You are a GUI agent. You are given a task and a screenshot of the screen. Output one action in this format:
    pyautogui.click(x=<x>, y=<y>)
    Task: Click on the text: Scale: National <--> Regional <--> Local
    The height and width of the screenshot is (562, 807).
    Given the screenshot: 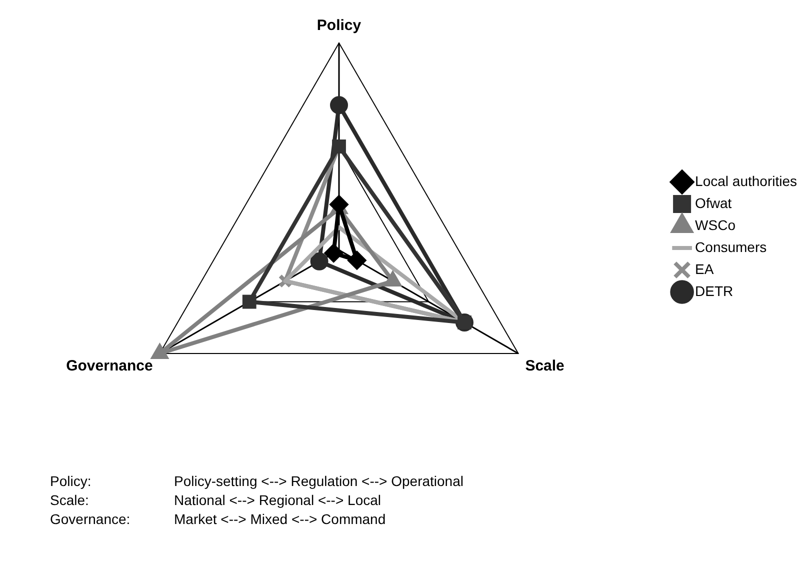 What is the action you would take?
    pyautogui.click(x=216, y=500)
    